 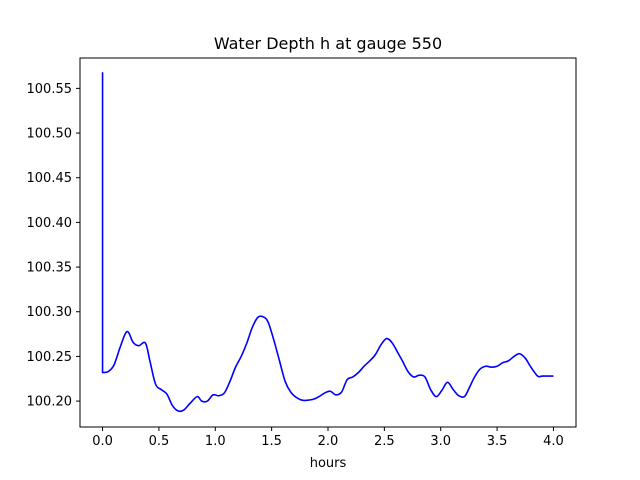 What do you see at coordinates (384, 441) in the screenshot?
I see `x-tick-label: 2.5` at bounding box center [384, 441].